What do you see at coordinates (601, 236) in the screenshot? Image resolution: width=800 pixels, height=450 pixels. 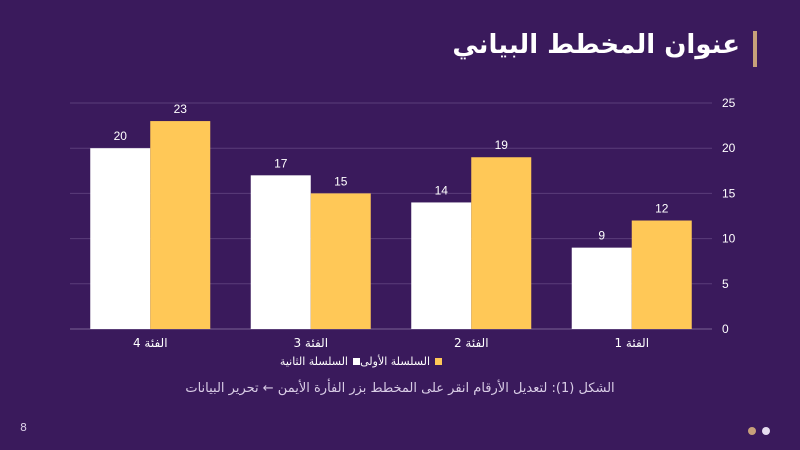 I see `data-label: 9` at bounding box center [601, 236].